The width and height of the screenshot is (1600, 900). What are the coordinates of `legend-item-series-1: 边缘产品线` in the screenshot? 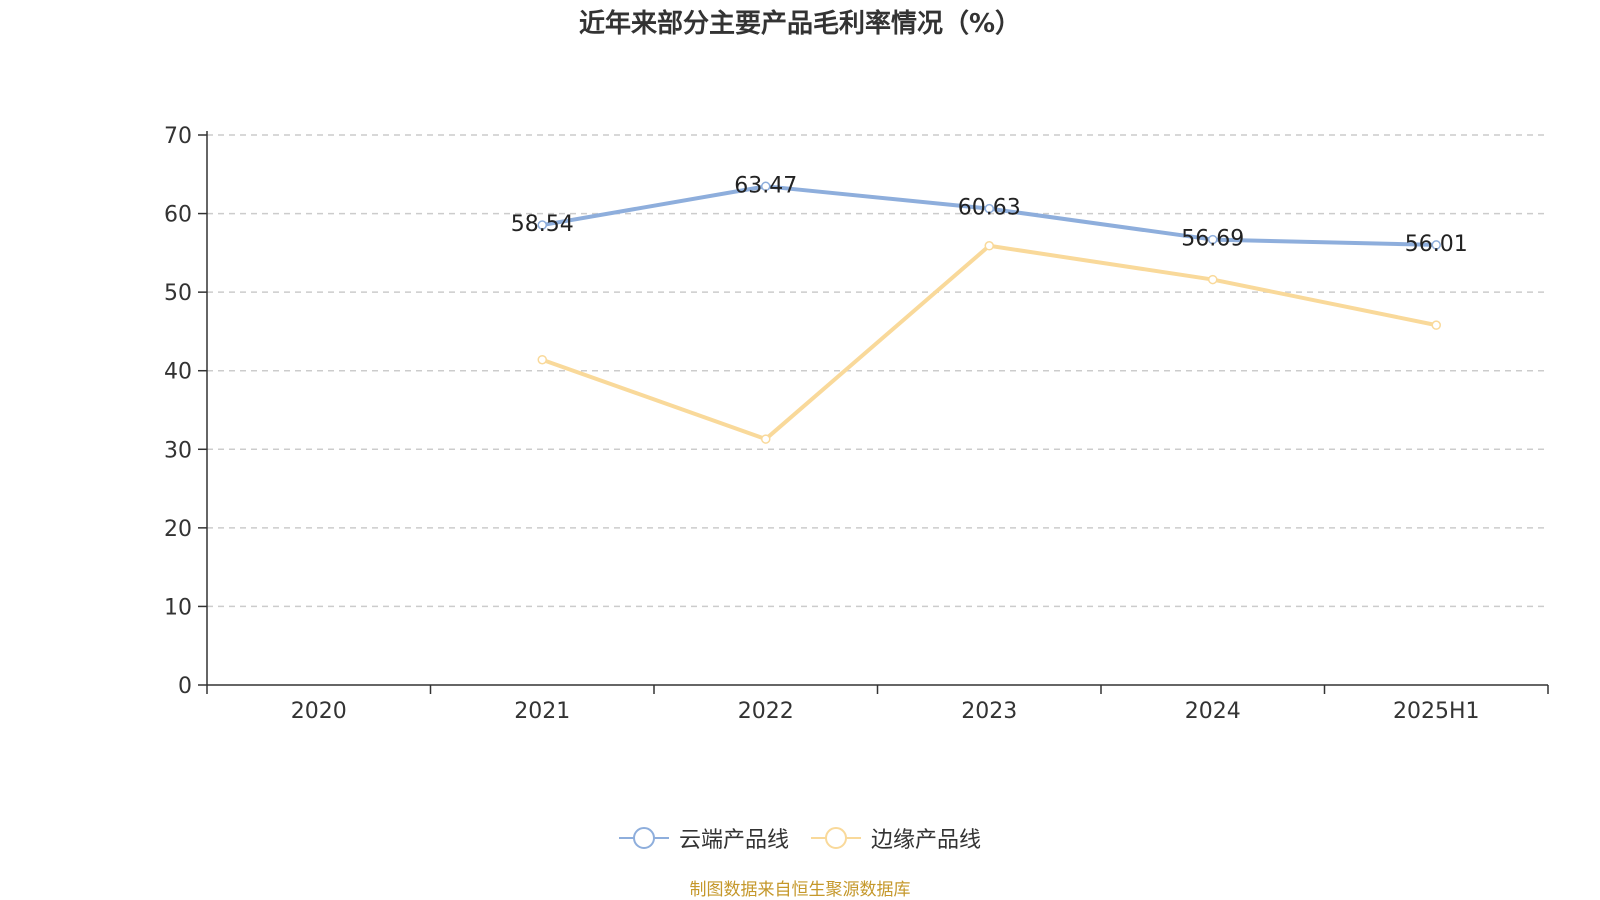 It's located at (896, 838).